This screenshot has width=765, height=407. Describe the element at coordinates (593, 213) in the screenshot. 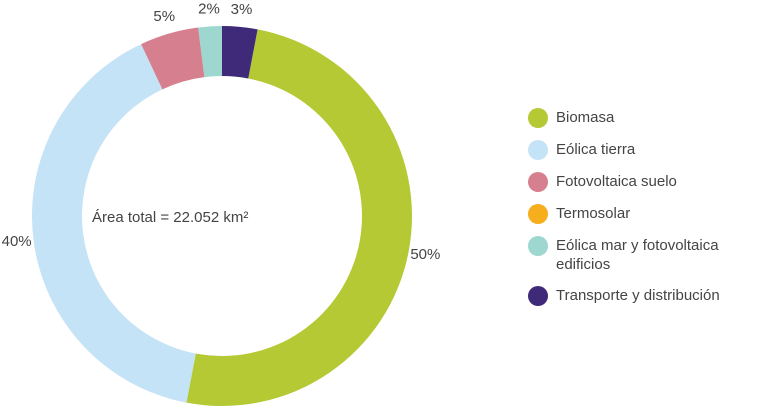

I see `legend-label: Termosolar` at that location.